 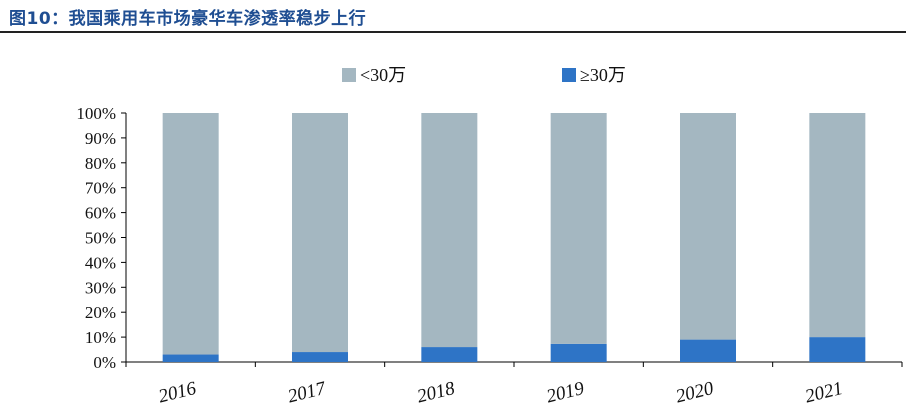 I want to click on x-tick-label: 2016, so click(x=177, y=393).